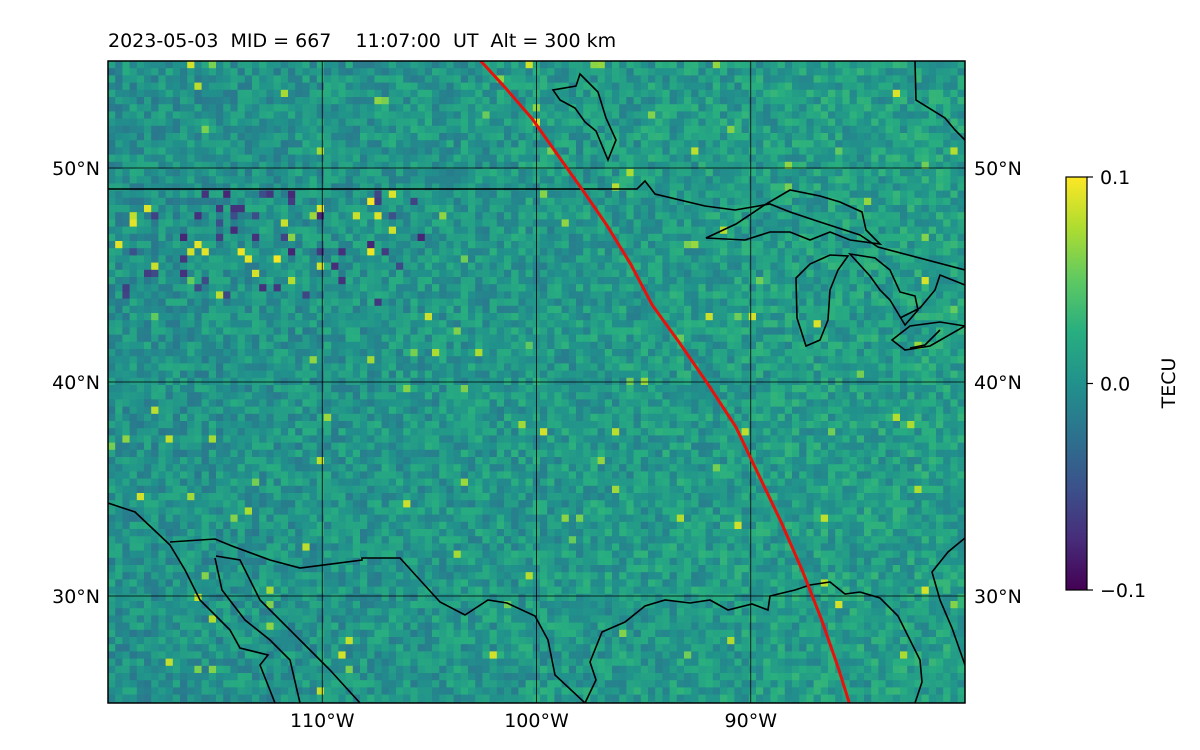 The width and height of the screenshot is (1200, 750). Describe the element at coordinates (822, 301) in the screenshot. I see `lake-michigan-shore` at that location.